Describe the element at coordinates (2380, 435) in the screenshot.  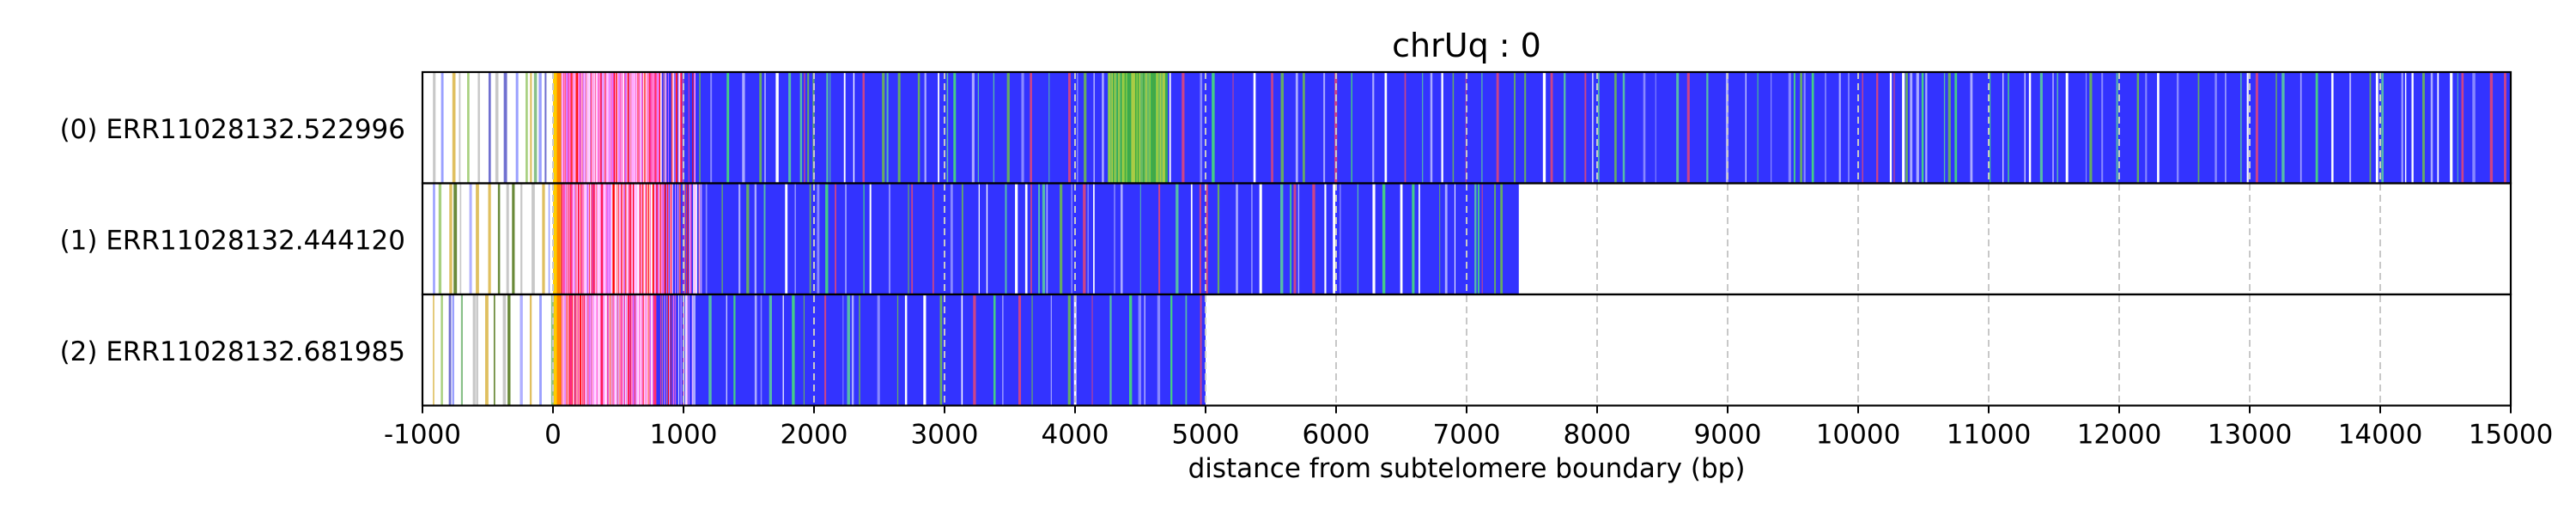
I see `x-tick-label: 14000` at that location.